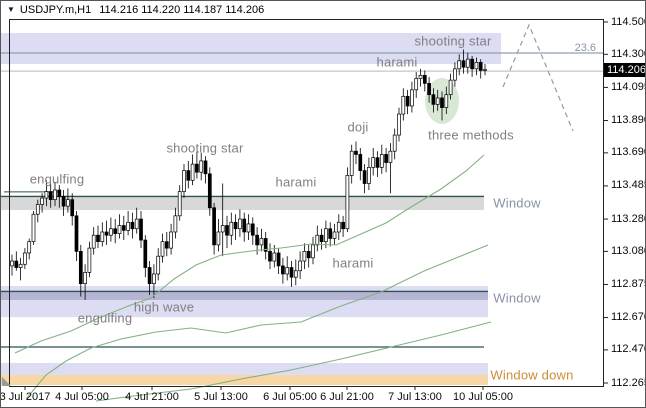 Image resolution: width=646 pixels, height=408 pixels. Describe the element at coordinates (624, 70) in the screenshot. I see `current-price-tag: 114.206` at that location.